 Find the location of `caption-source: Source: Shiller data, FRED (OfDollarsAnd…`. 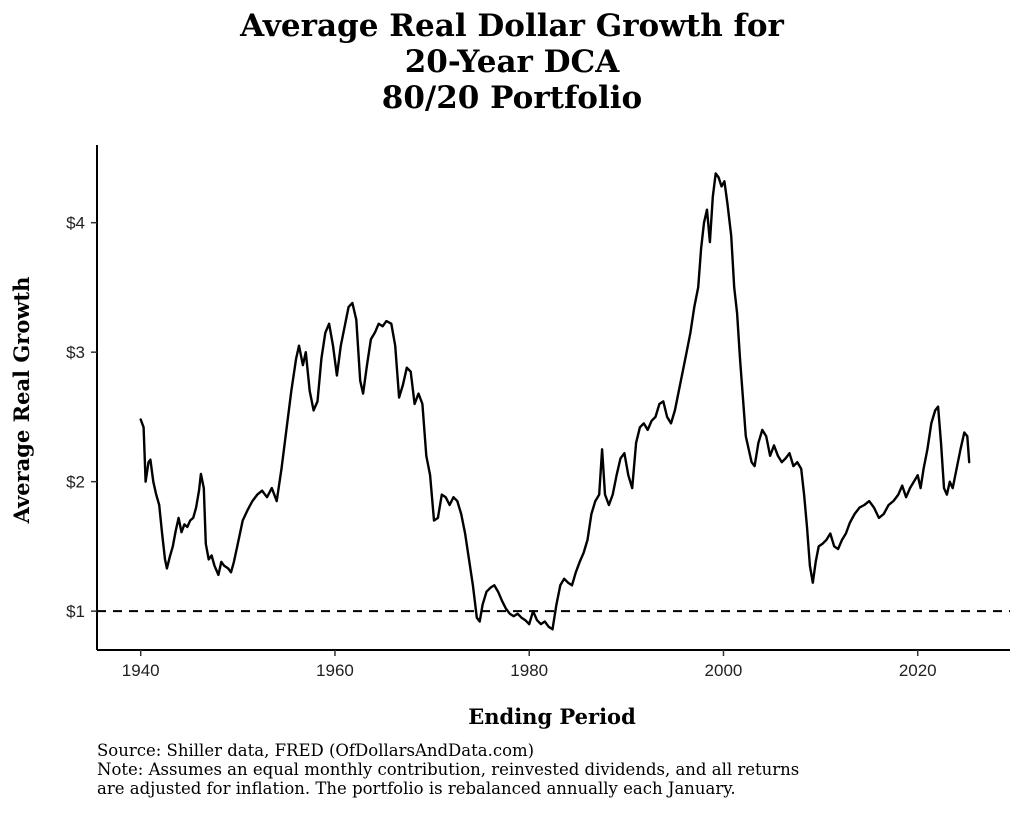

caption-source: Source: Shiller data, FRED (OfDollarsAnd… is located at coordinates (316, 750).